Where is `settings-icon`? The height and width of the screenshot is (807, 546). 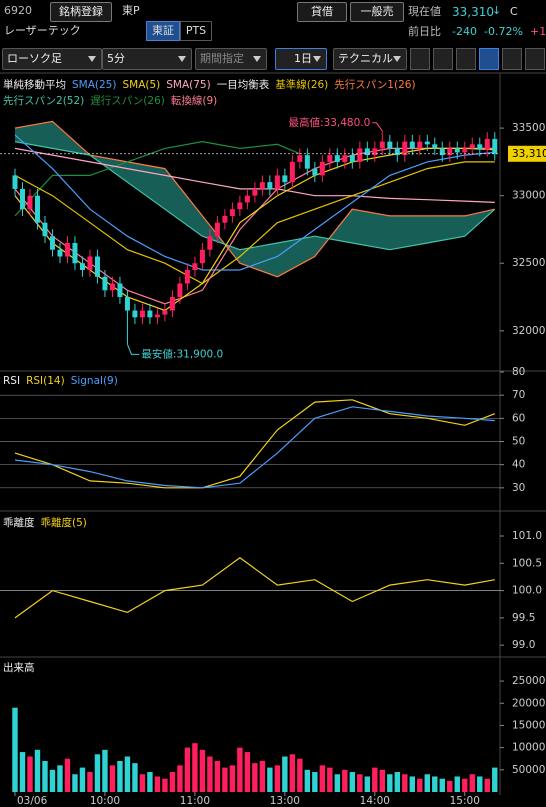
settings-icon is located at coordinates (535, 59).